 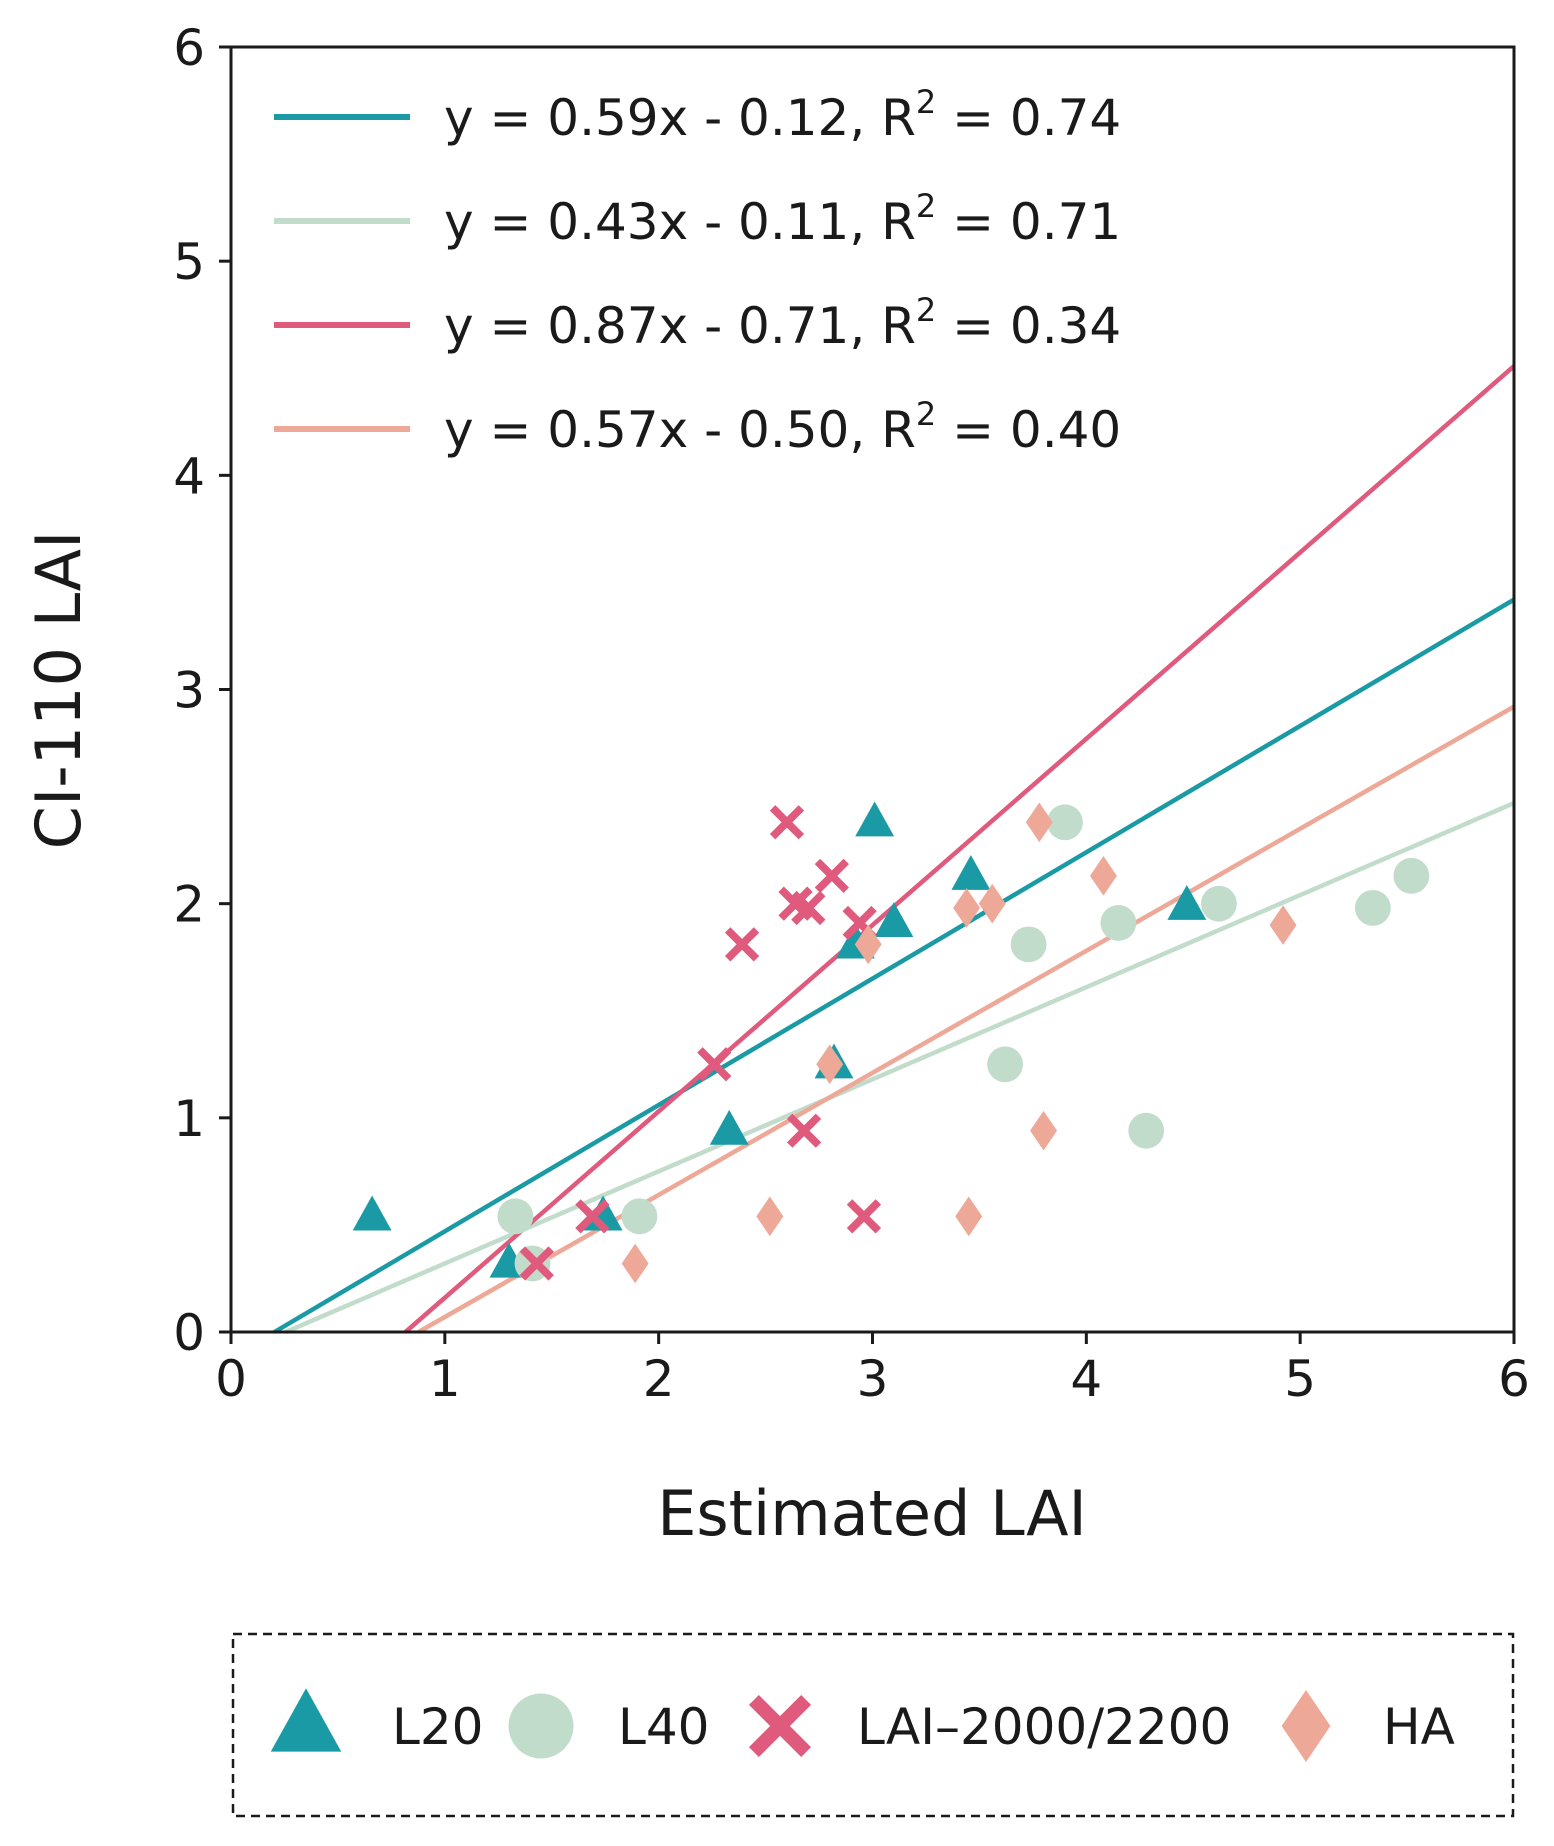 What do you see at coordinates (1086, 1379) in the screenshot?
I see `x-tick-label: 4` at bounding box center [1086, 1379].